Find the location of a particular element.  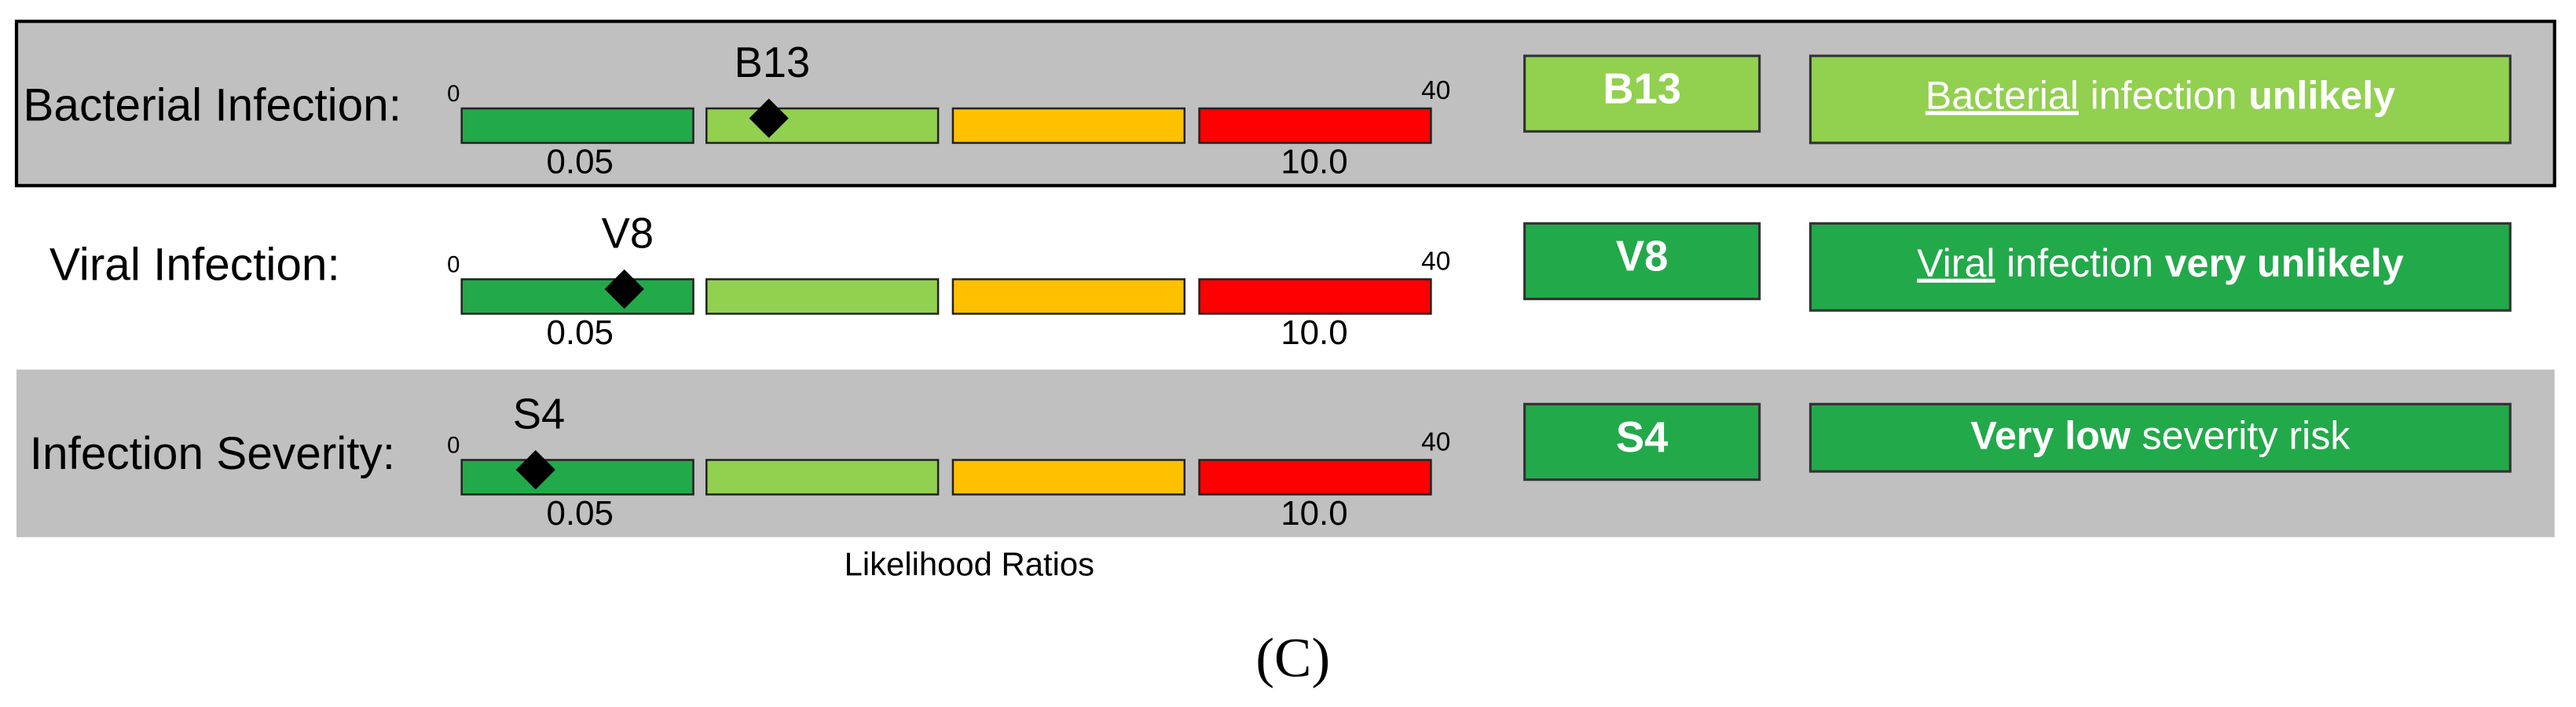

message: Very low severity risk is located at coordinates (2160, 436).